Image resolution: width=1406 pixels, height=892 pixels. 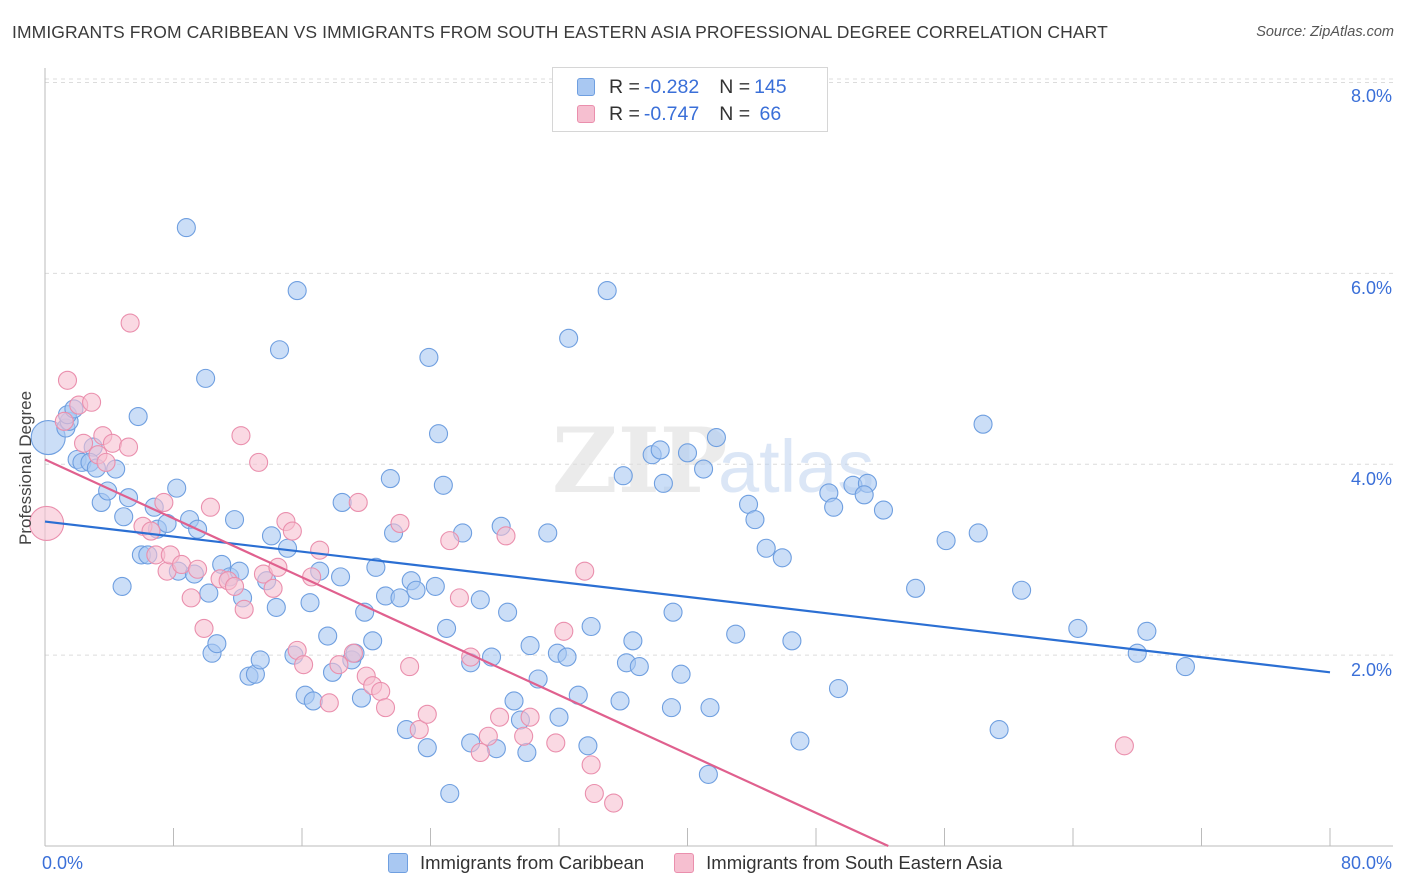 What do you see at coordinates (682, 87) in the screenshot?
I see `legend-row-caribbean: R = -0.282 N = 145` at bounding box center [682, 87].